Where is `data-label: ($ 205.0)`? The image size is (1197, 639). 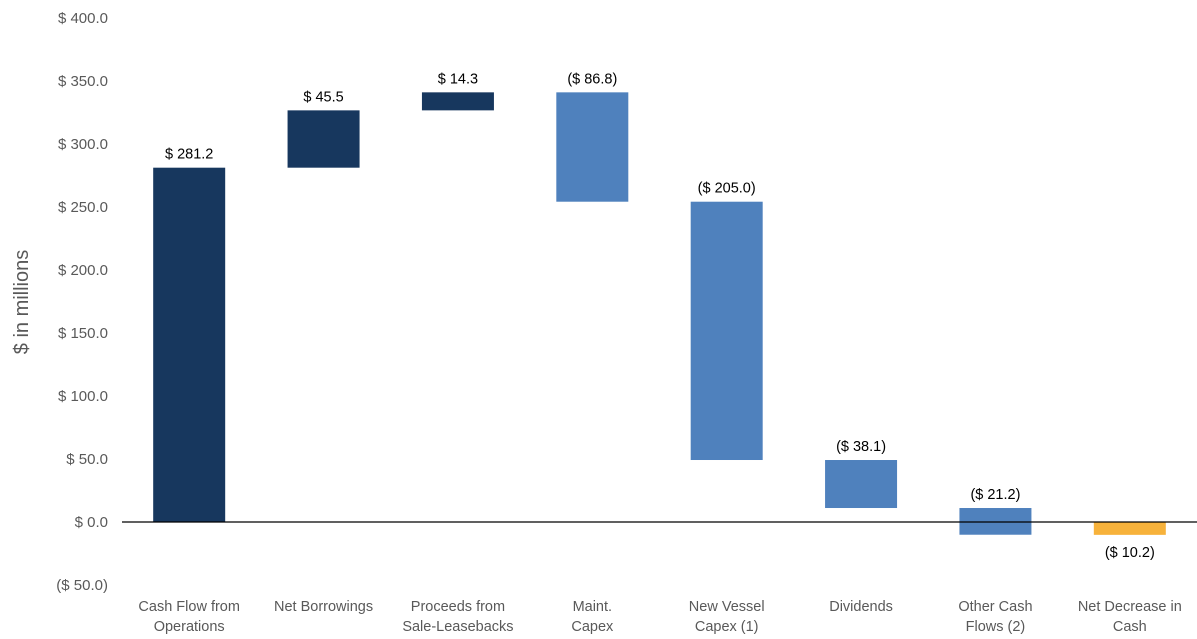
data-label: ($ 205.0) is located at coordinates (727, 189).